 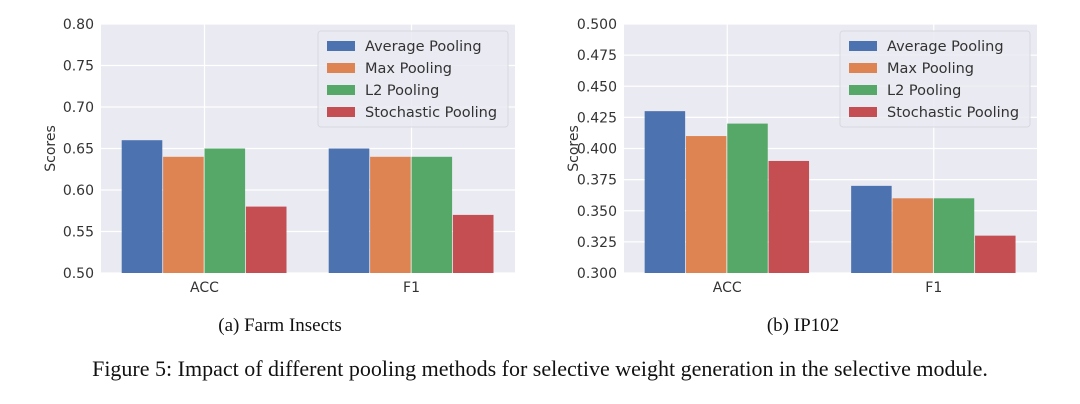 I want to click on y-tick-label: 0.60, so click(x=78, y=191).